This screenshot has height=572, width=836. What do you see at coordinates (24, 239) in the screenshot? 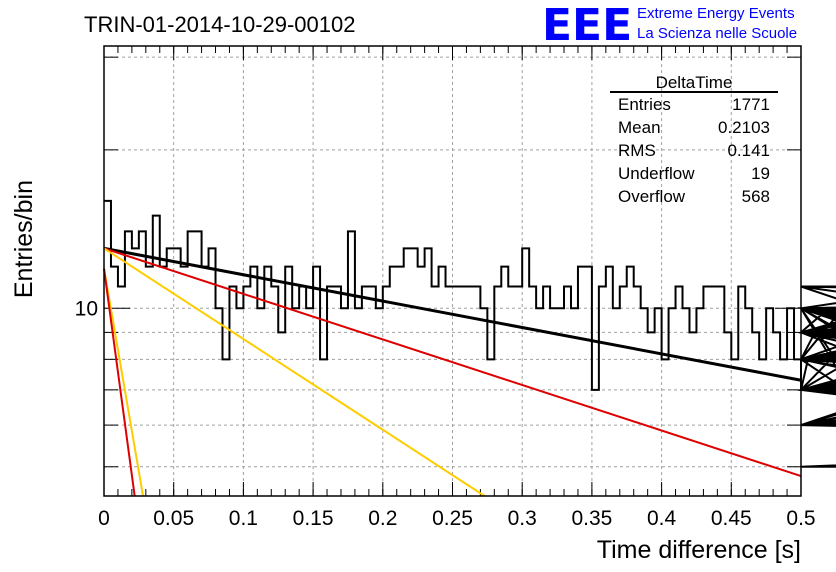
I see `y-axis-label: Entries/bin` at bounding box center [24, 239].